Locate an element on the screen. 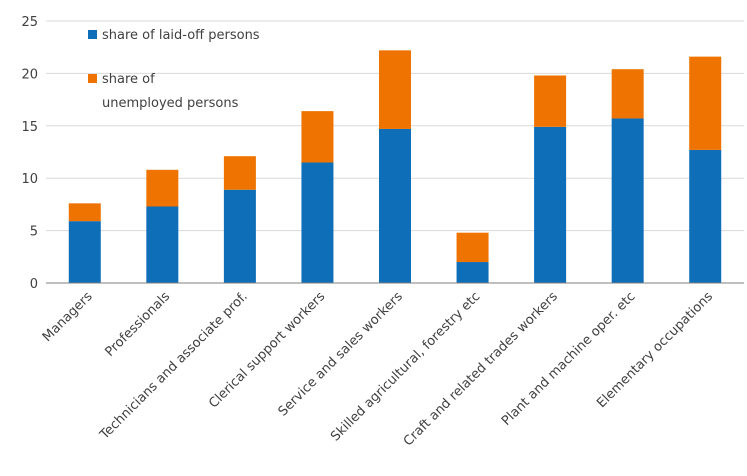 Image resolution: width=747 pixels, height=476 pixels. y-tick-label: 15 is located at coordinates (29, 127).